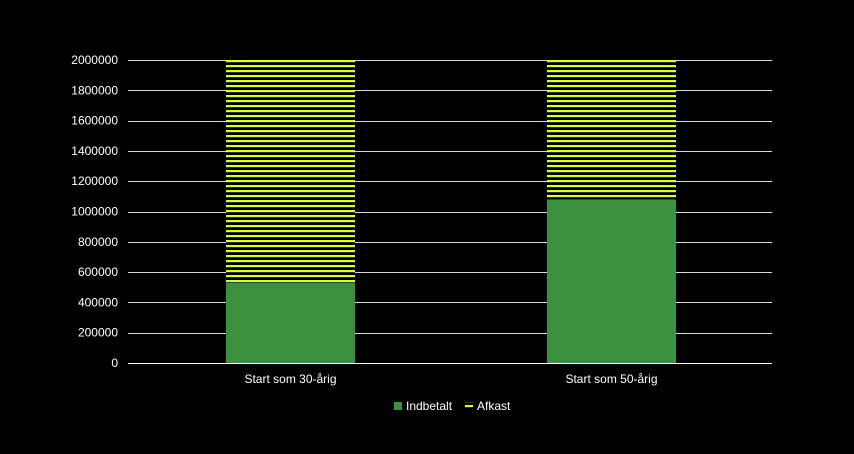 The width and height of the screenshot is (854, 454). What do you see at coordinates (98, 333) in the screenshot?
I see `y-tick-label-200000: 200000` at bounding box center [98, 333].